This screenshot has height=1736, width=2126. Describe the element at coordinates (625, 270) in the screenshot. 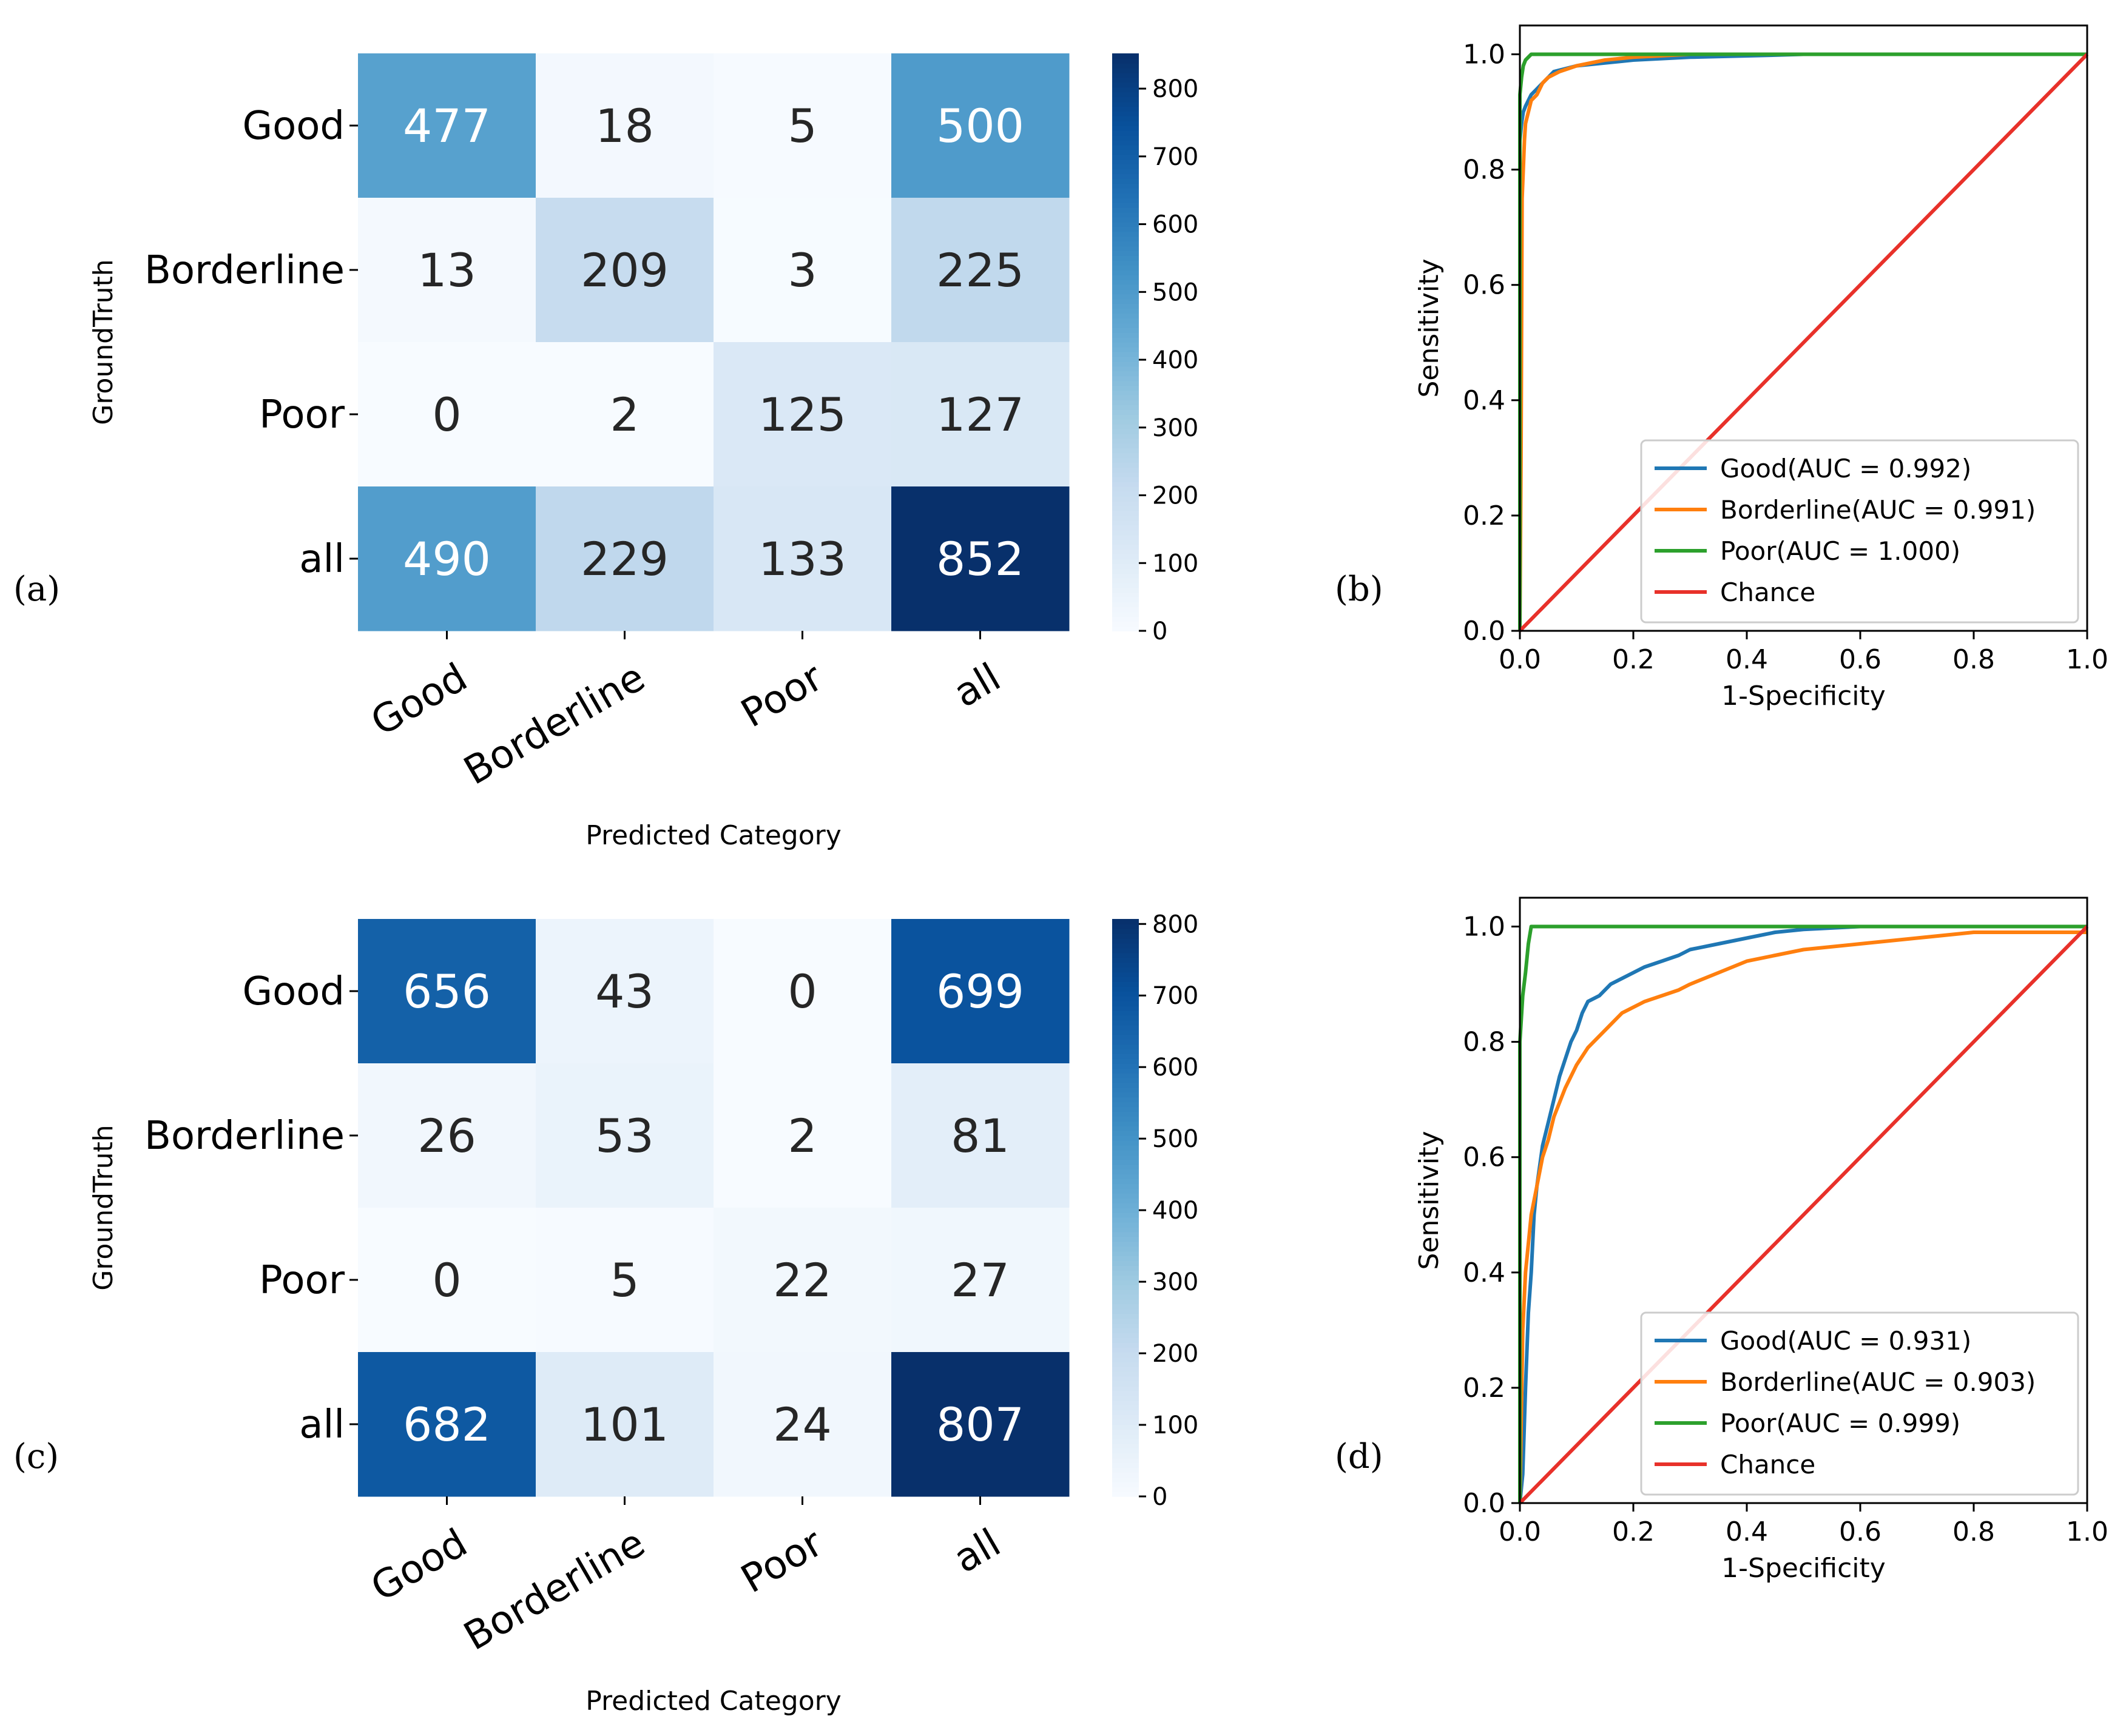

I see `cell-value: 209` at that location.